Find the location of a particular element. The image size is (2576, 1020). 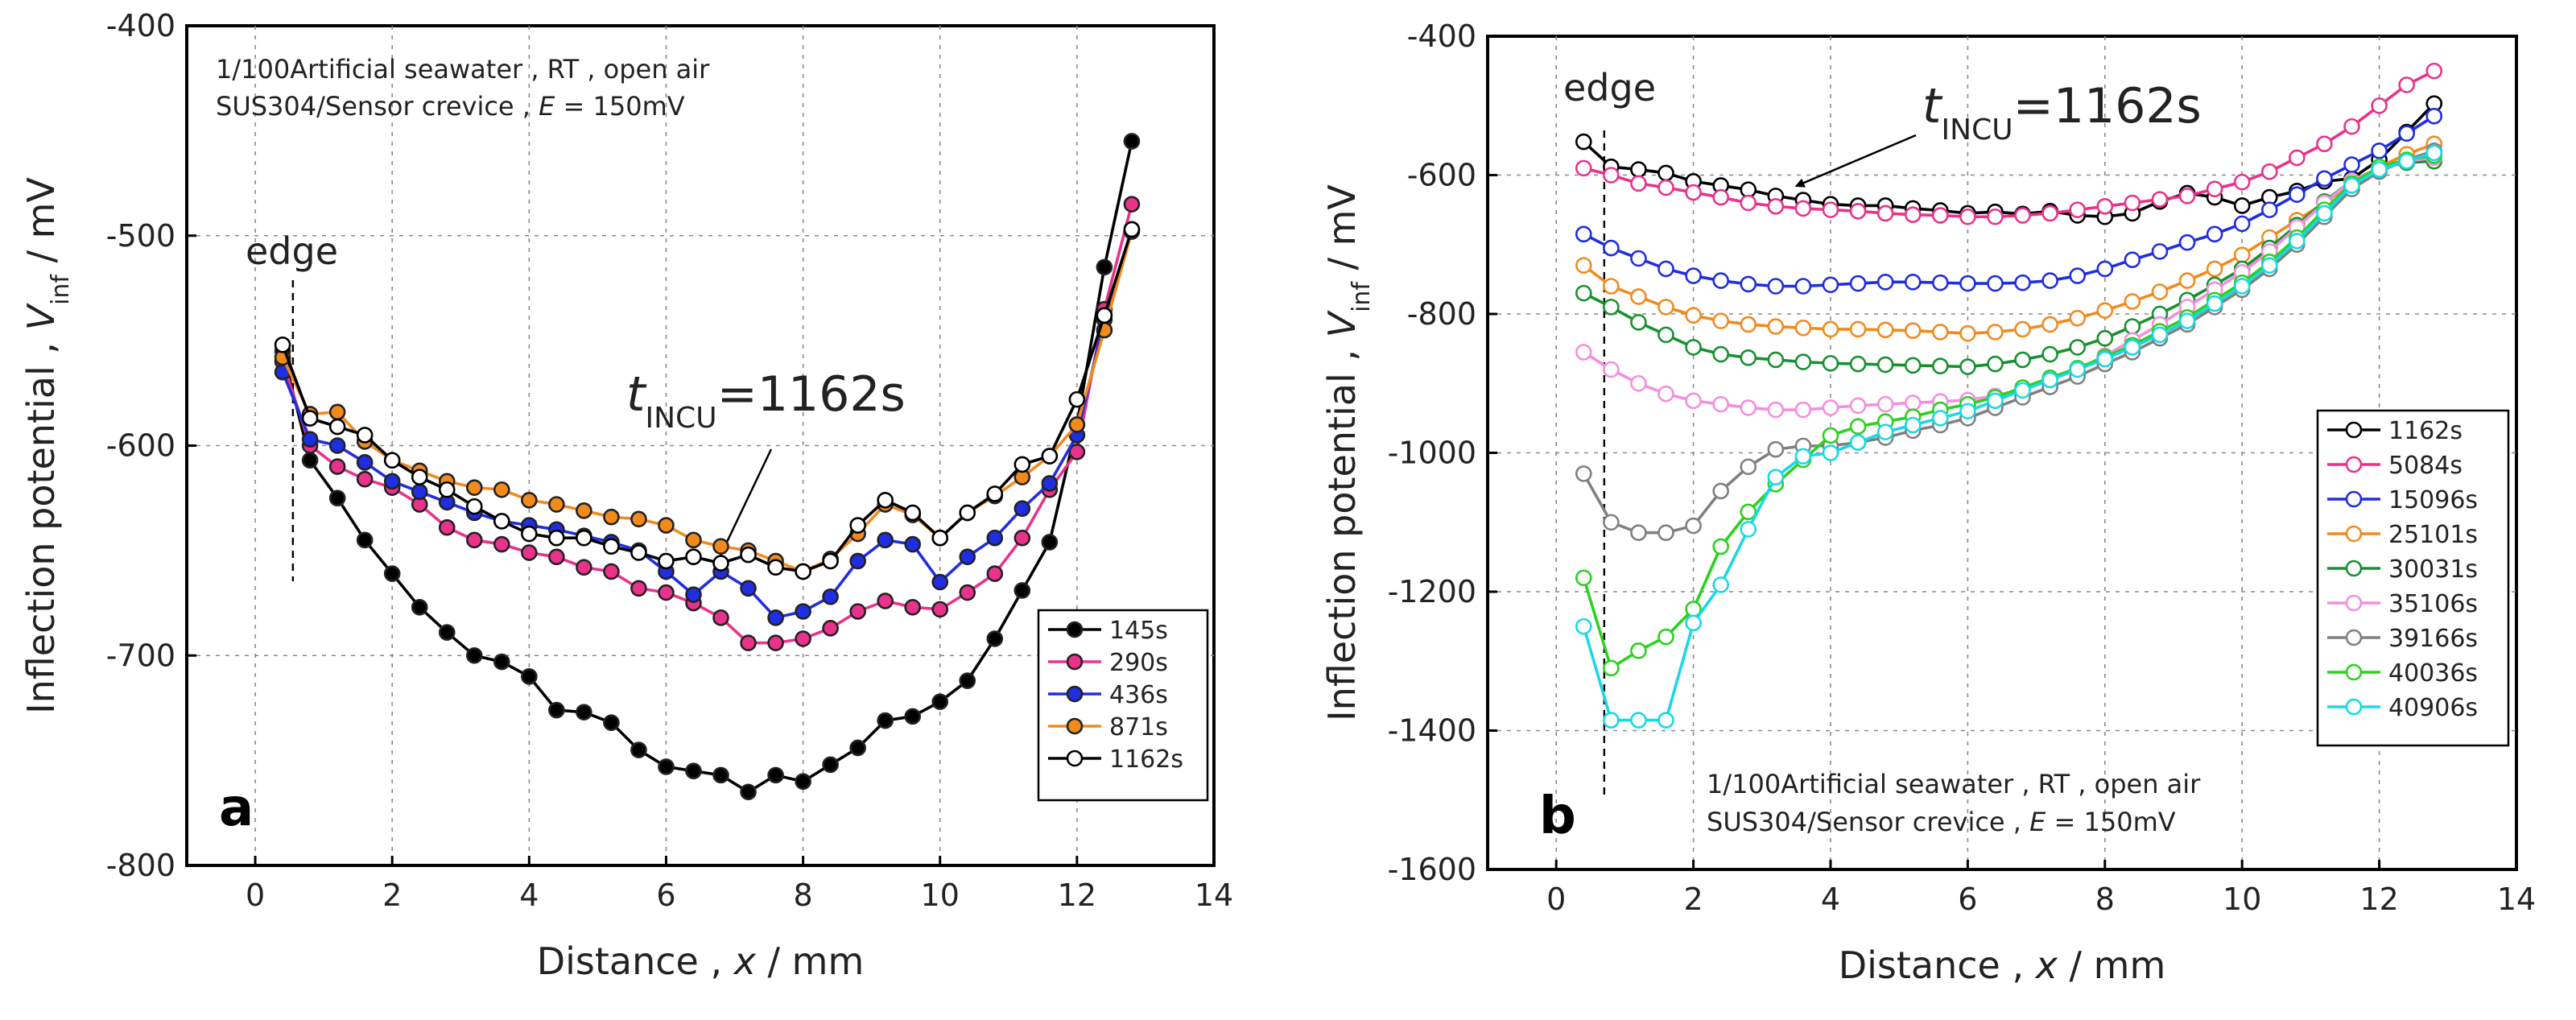

legend-label: 30031s is located at coordinates (2433, 569).